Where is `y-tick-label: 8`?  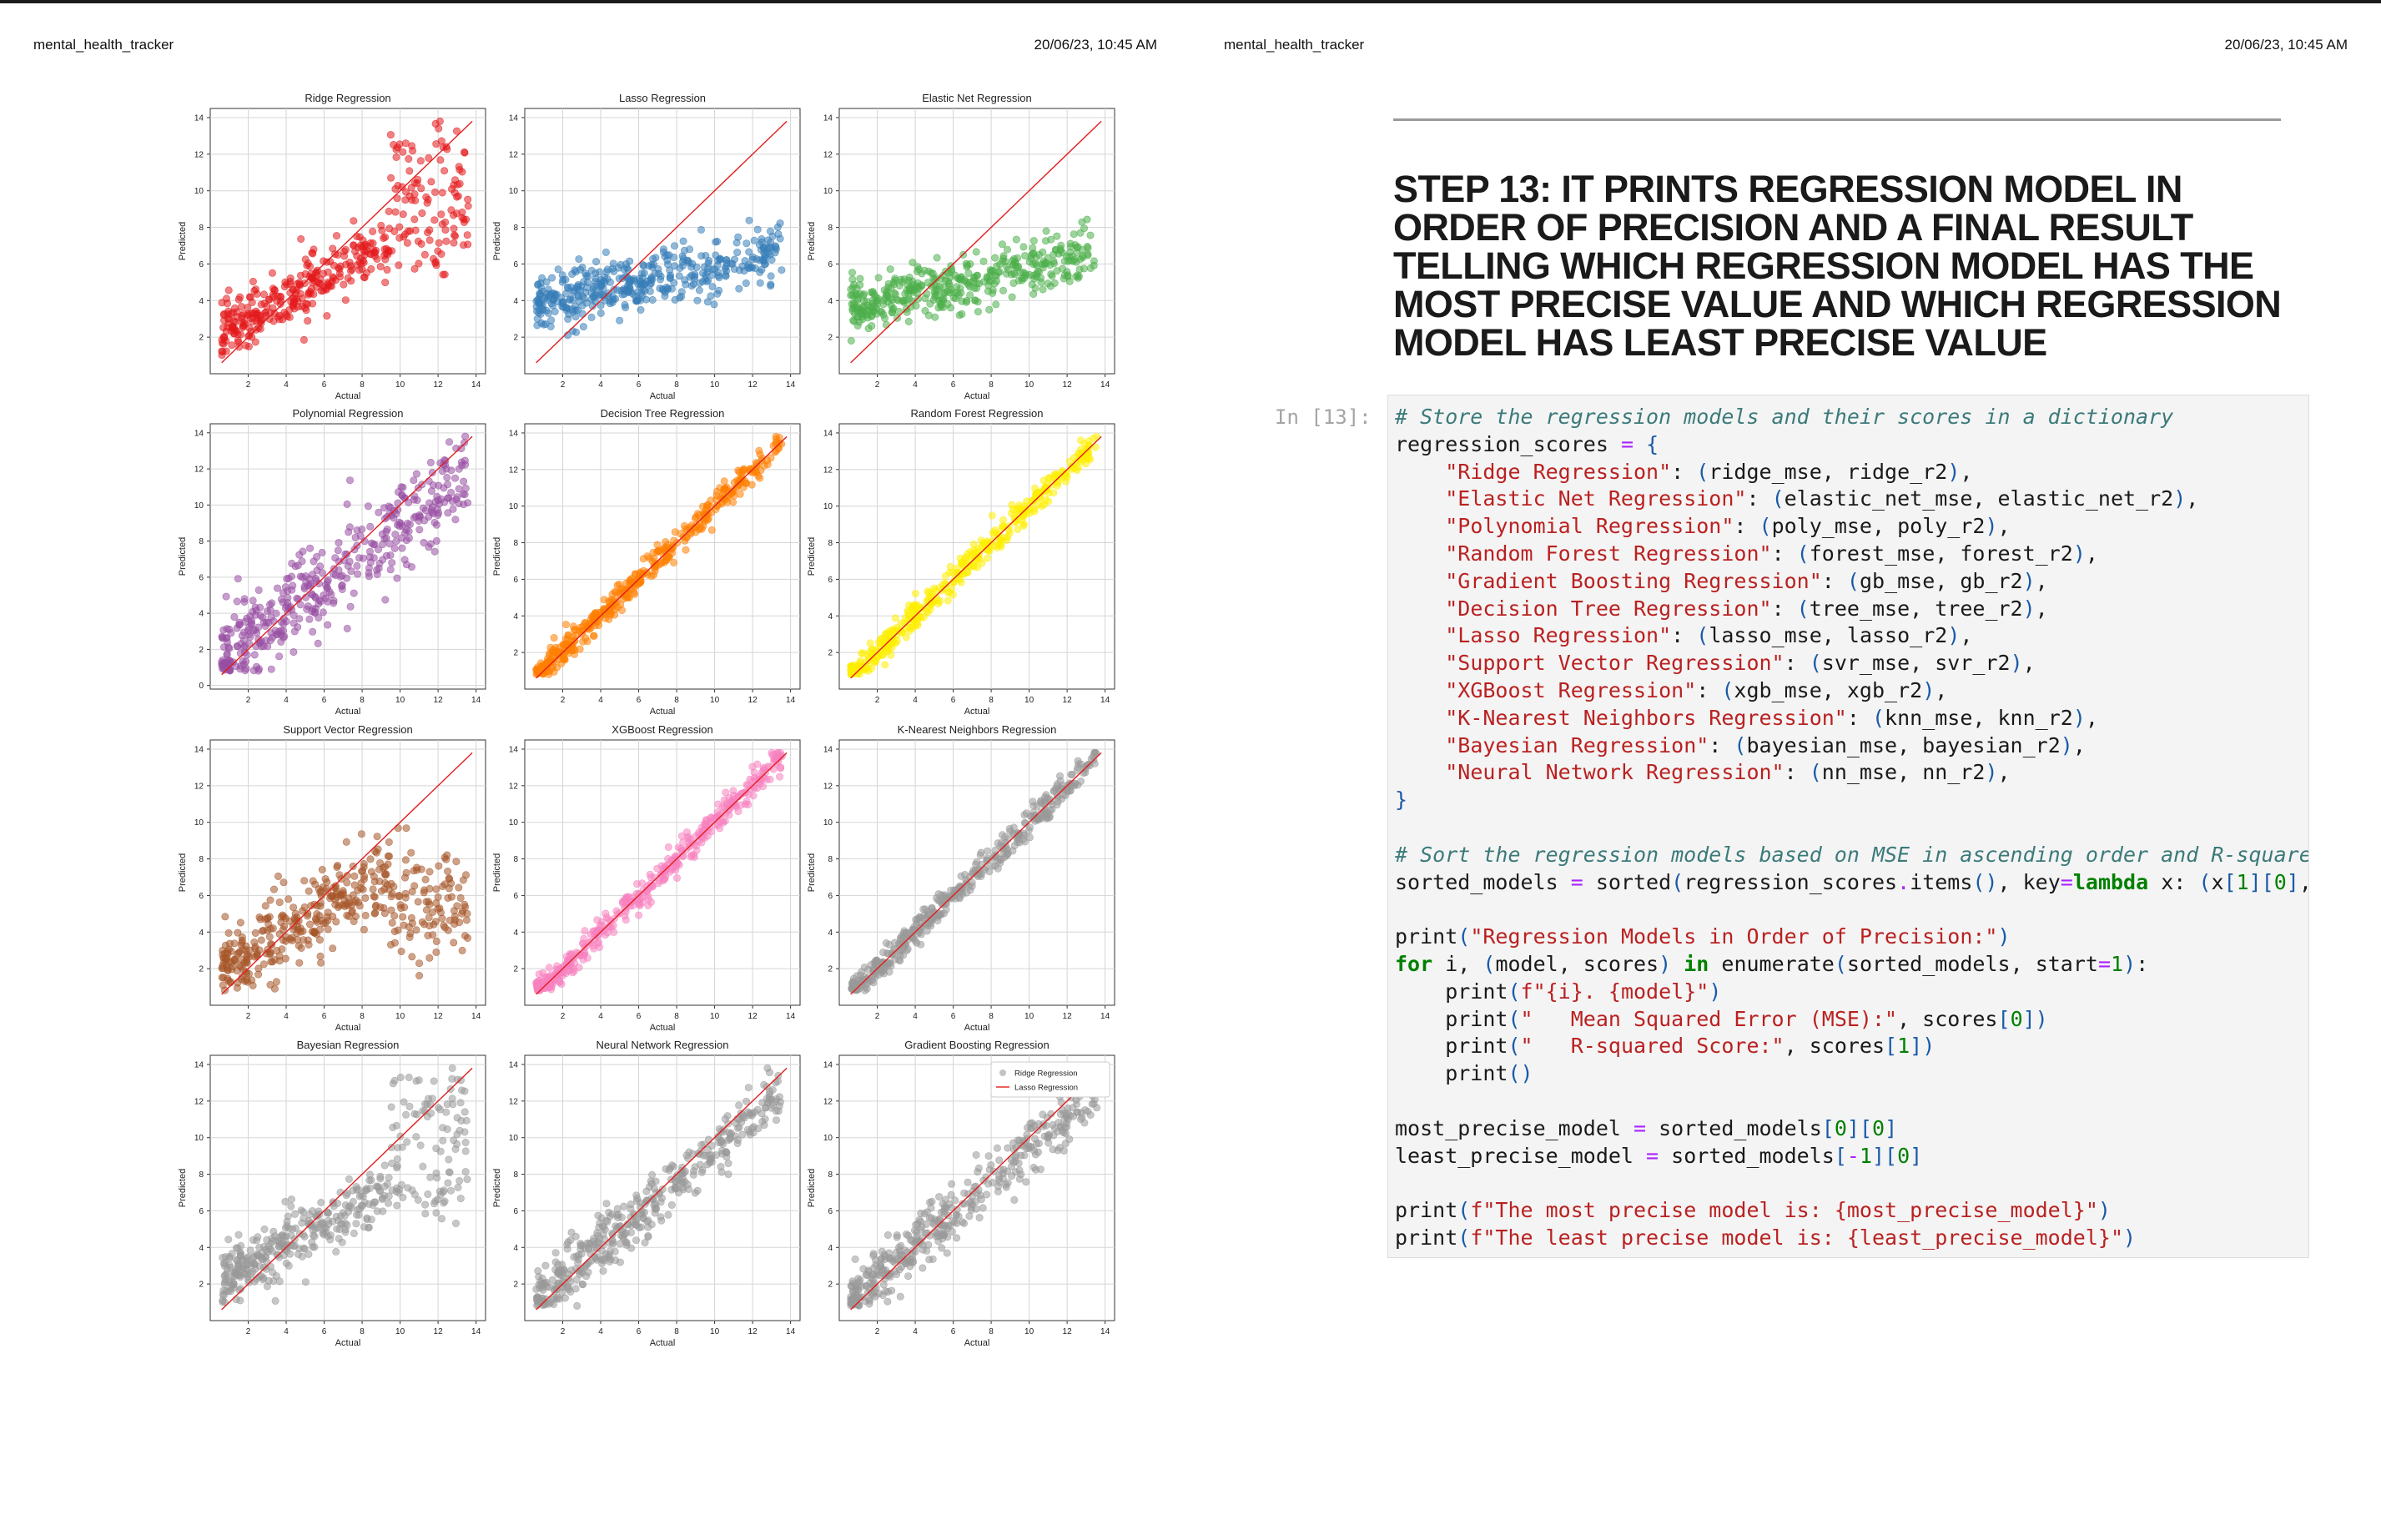 y-tick-label: 8 is located at coordinates (515, 1175).